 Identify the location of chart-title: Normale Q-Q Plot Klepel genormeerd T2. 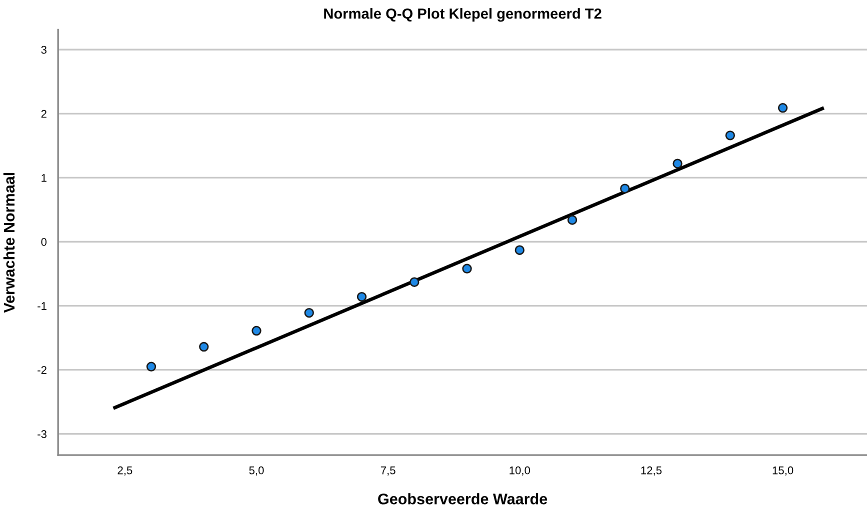
(463, 15).